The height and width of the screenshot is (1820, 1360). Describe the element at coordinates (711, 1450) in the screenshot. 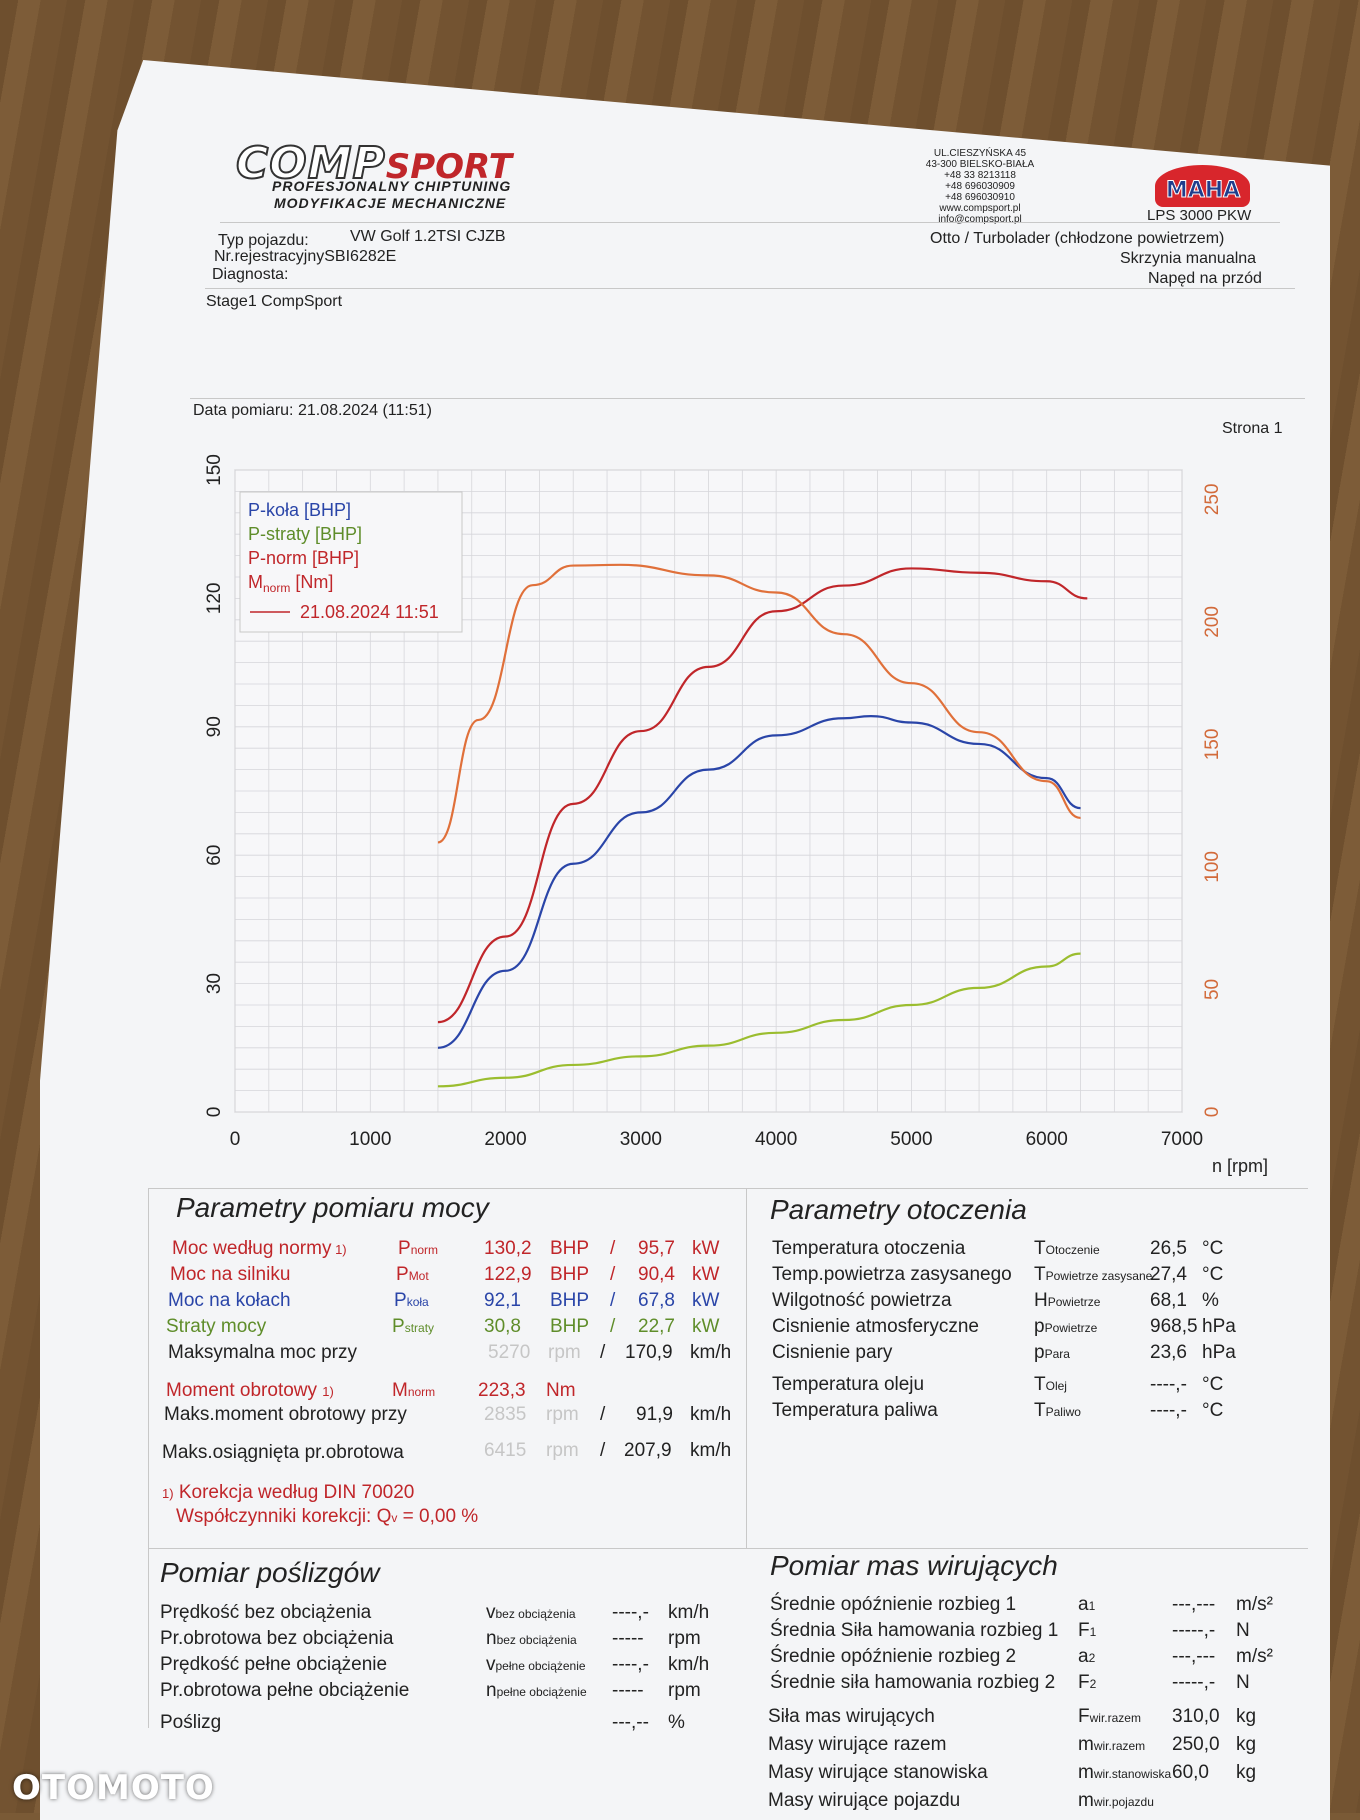

I see `speed-unit: km/h` at that location.